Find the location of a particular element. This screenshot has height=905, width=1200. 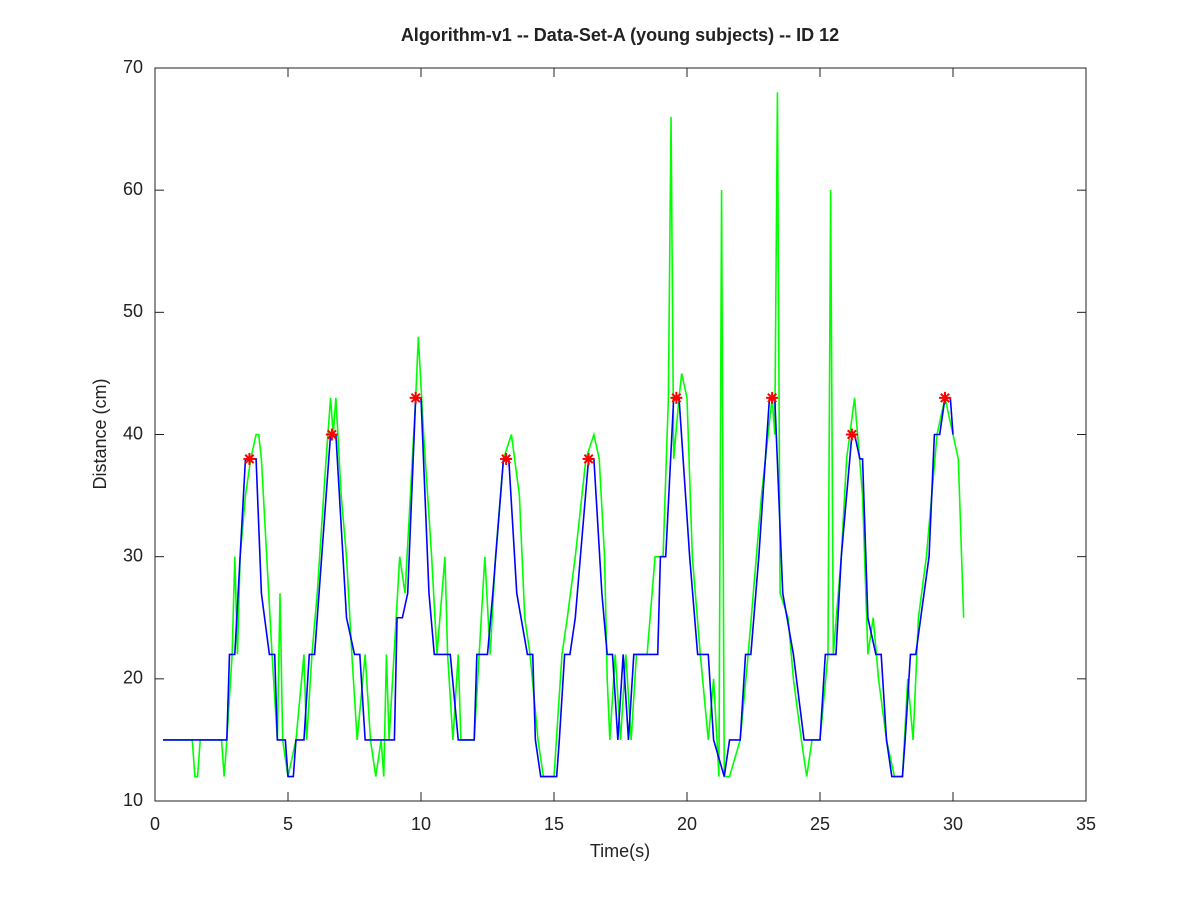

x-tick-label: 5 is located at coordinates (288, 824).